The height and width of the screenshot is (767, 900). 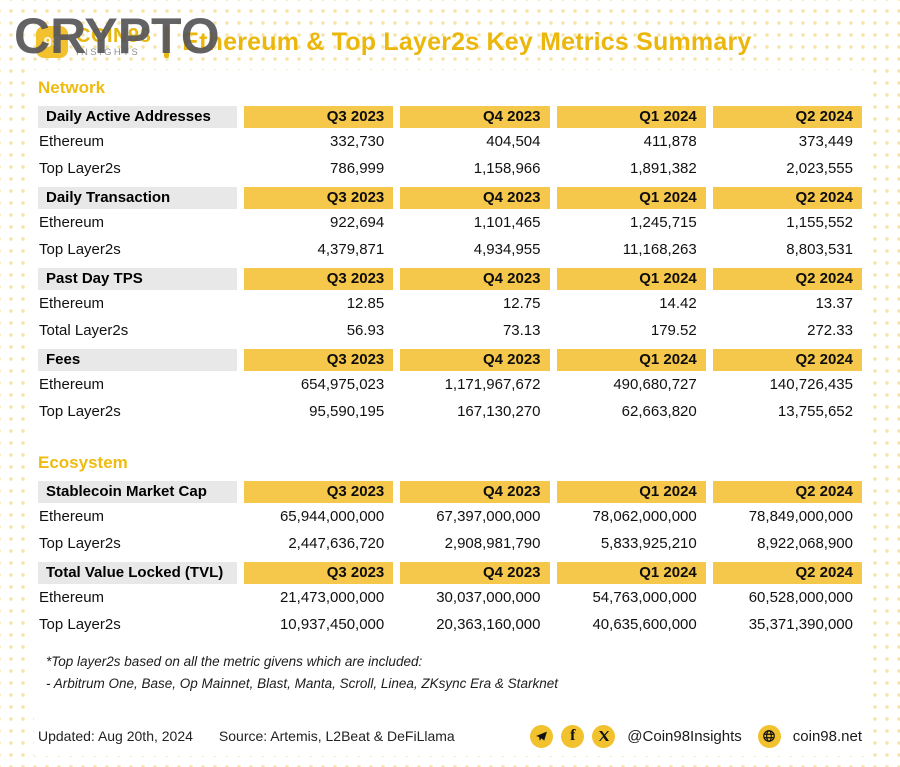 What do you see at coordinates (357, 141) in the screenshot?
I see `row-value: 332,730` at bounding box center [357, 141].